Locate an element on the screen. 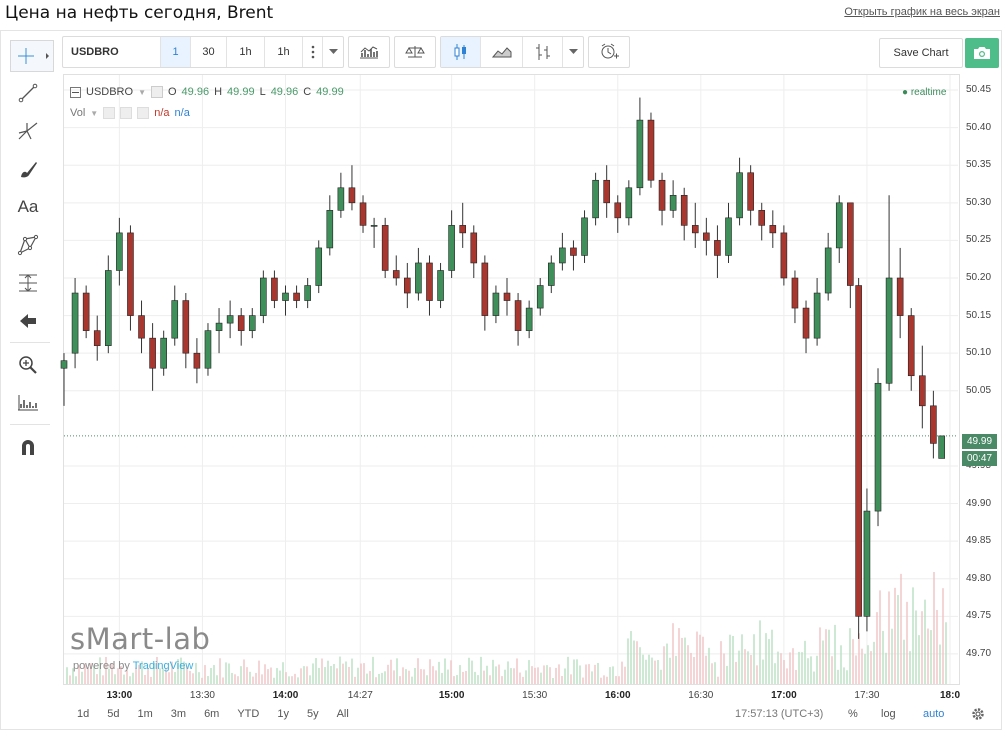  countdown-tag: 00:47 is located at coordinates (979, 458).